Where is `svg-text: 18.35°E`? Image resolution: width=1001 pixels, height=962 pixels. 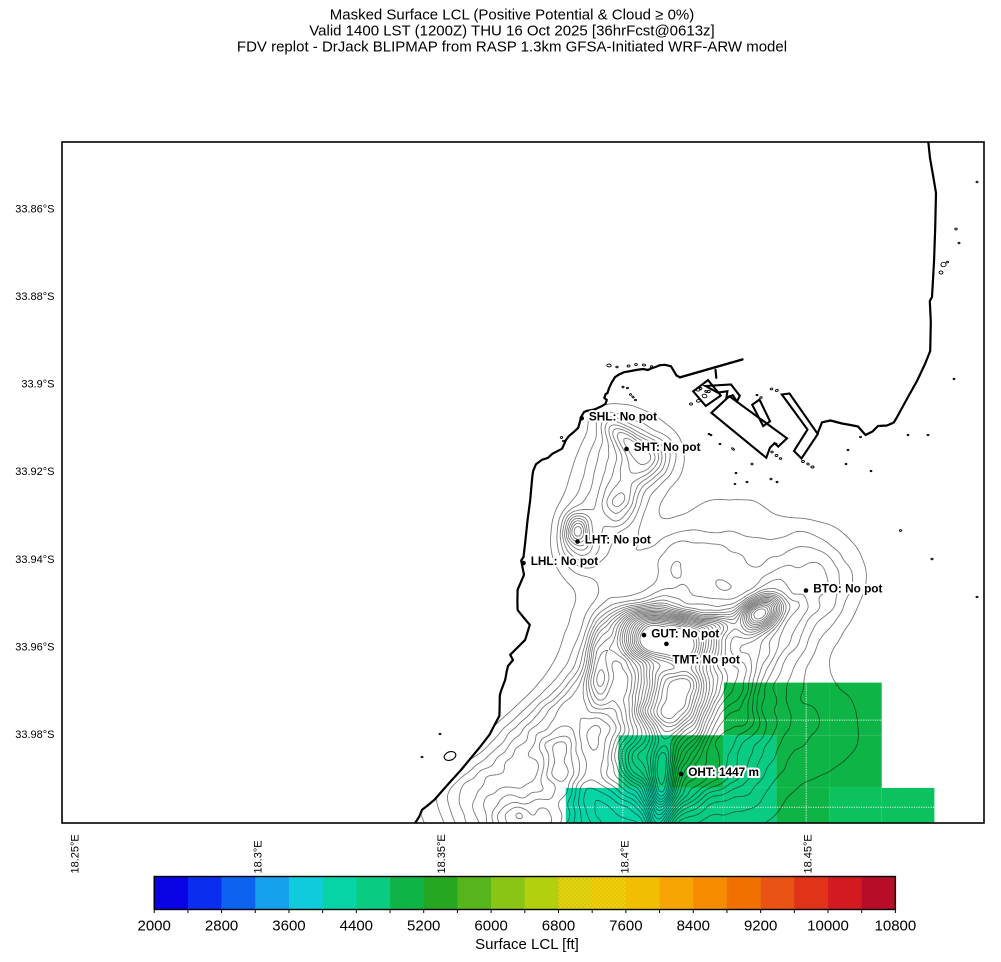
svg-text: 18.35°E is located at coordinates (442, 853).